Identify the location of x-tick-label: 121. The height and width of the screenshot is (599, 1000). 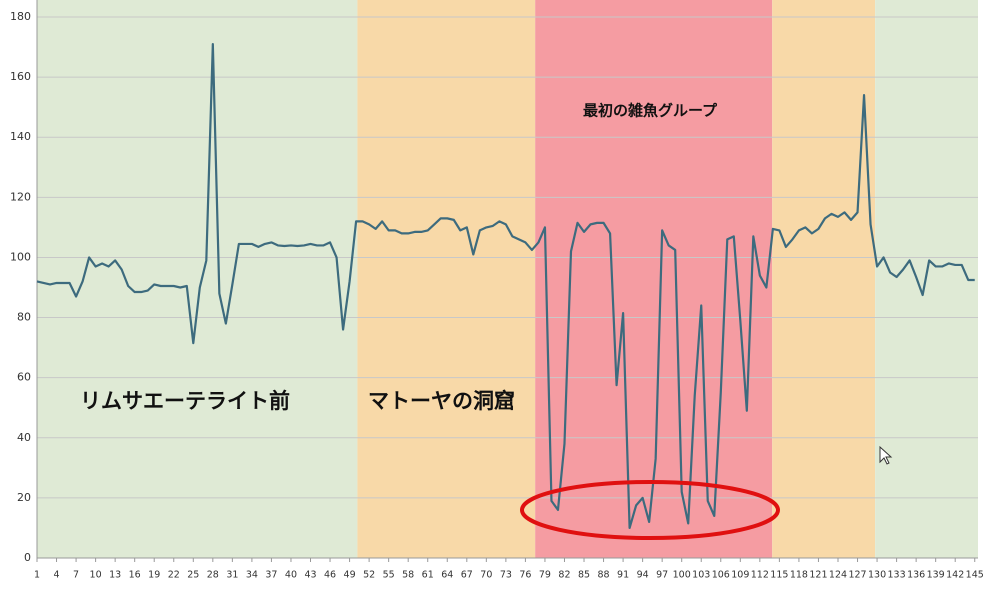
(818, 575).